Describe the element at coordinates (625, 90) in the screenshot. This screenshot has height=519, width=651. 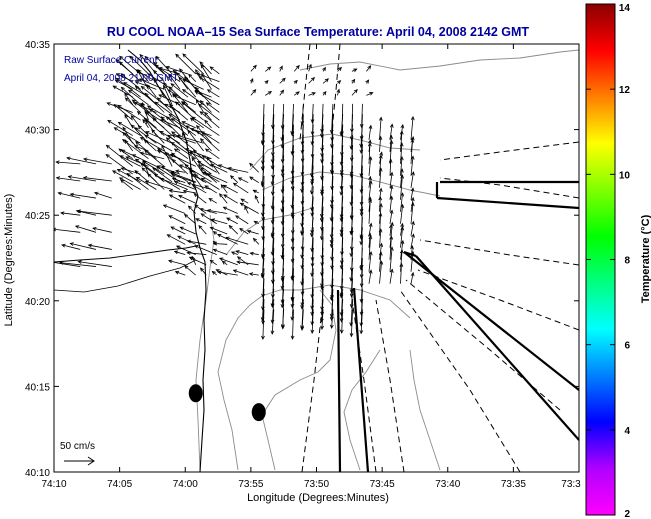
I see `colorbar-tick-label: 12` at that location.